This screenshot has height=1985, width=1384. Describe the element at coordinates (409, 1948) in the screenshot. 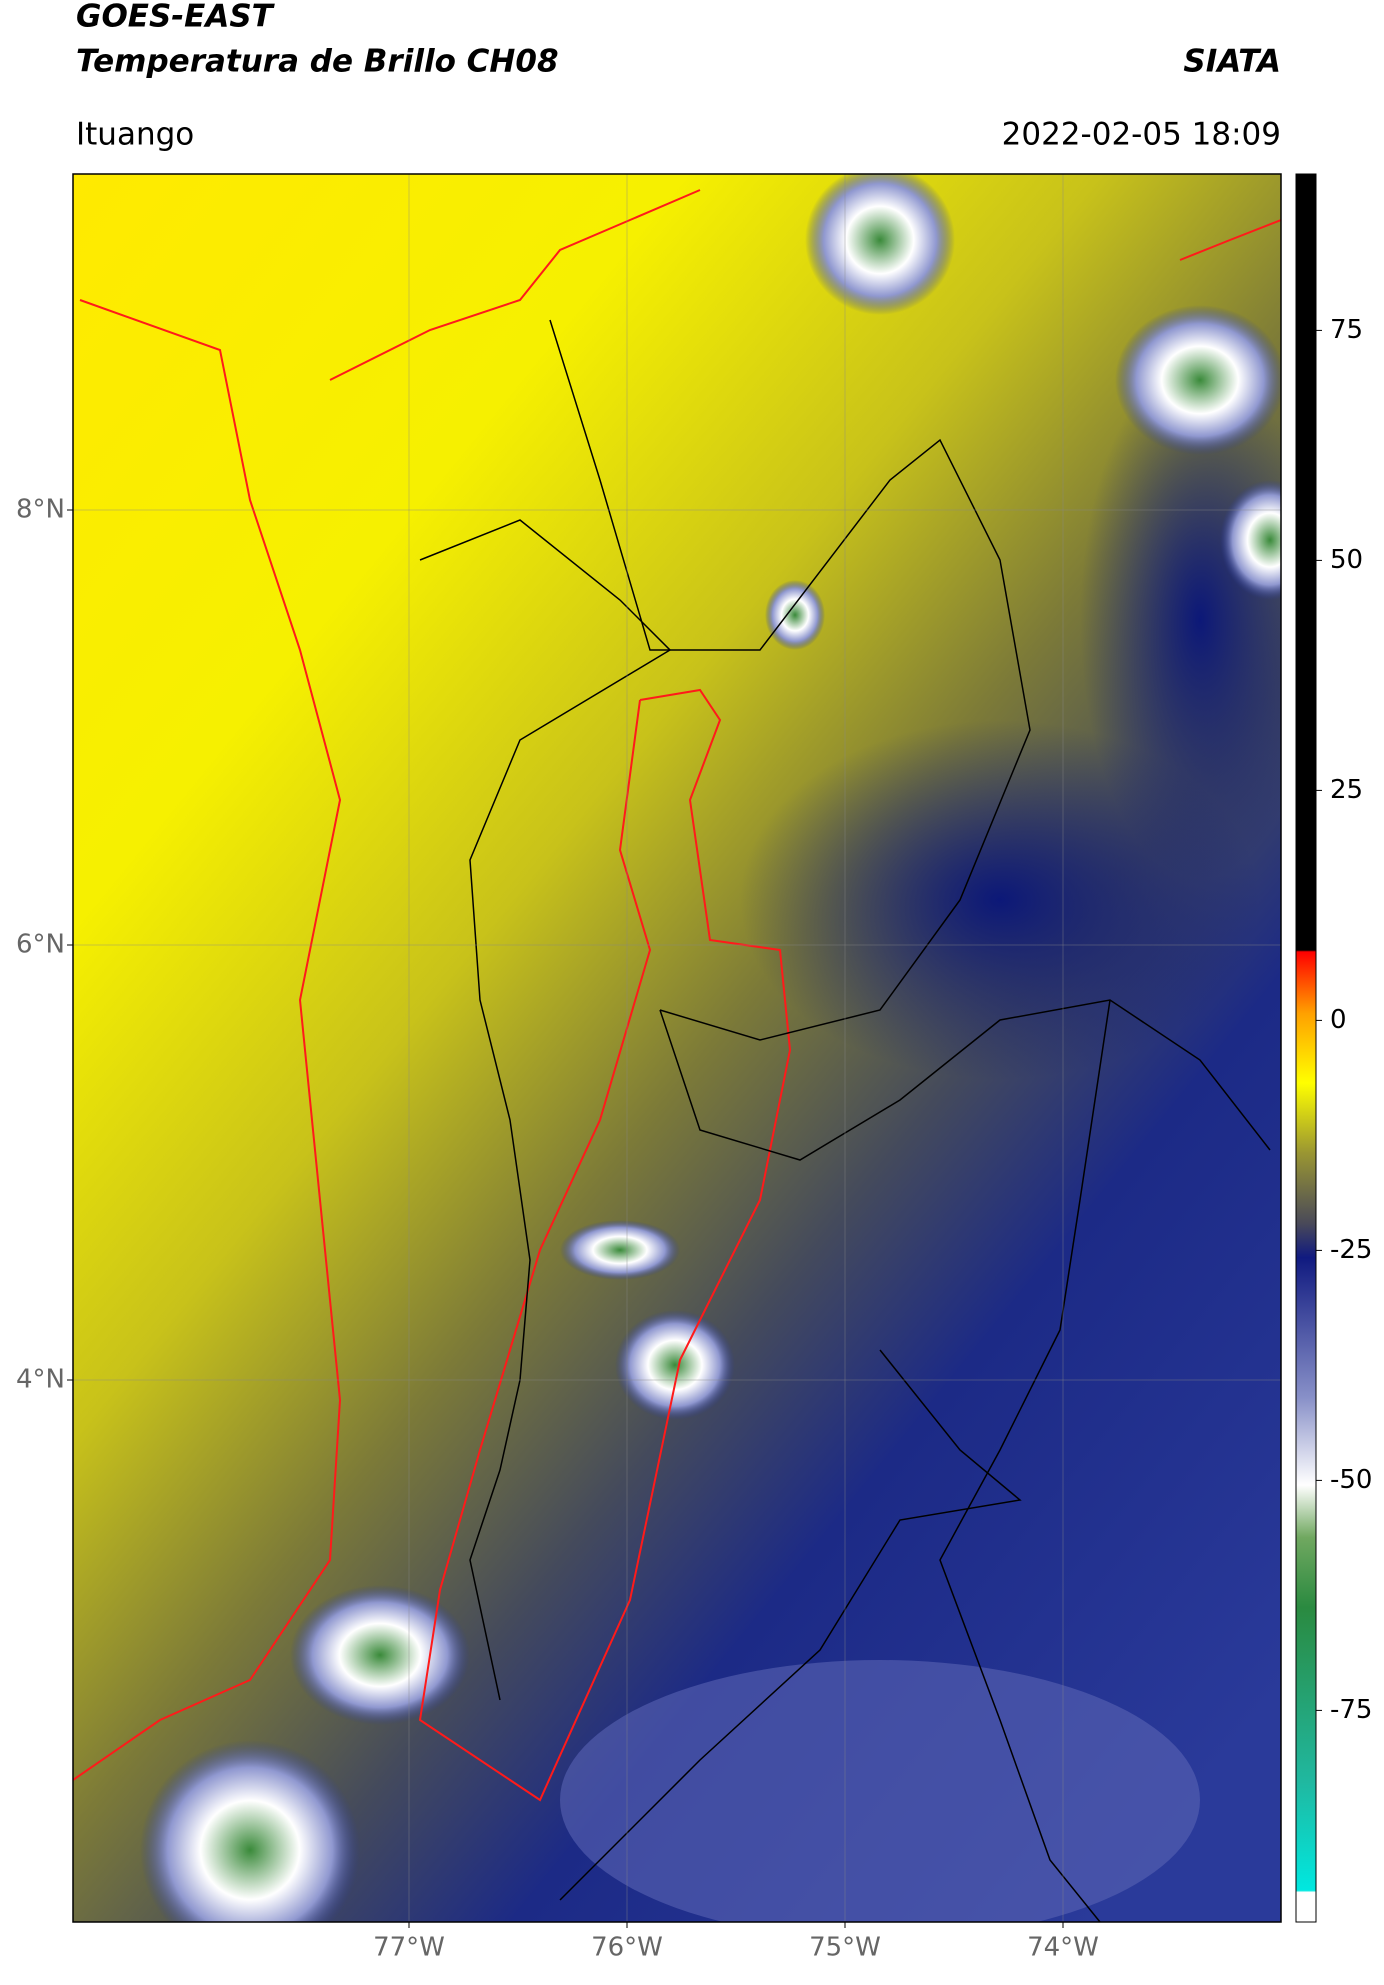

I see `lon-tick-label: 77°W` at that location.